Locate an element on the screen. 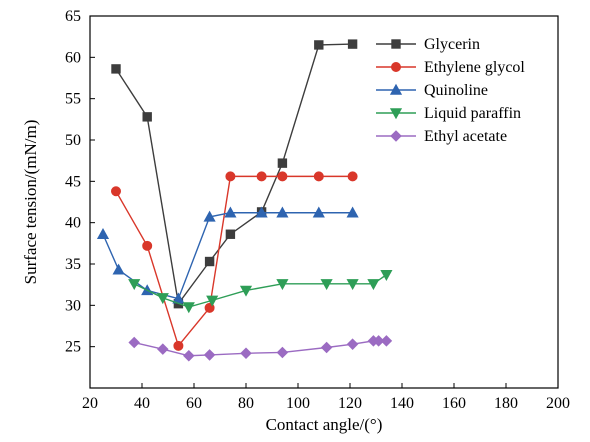 This screenshot has width=590, height=442. legend-item-ethyl-acetate: Ethyl acetate is located at coordinates (441, 136).